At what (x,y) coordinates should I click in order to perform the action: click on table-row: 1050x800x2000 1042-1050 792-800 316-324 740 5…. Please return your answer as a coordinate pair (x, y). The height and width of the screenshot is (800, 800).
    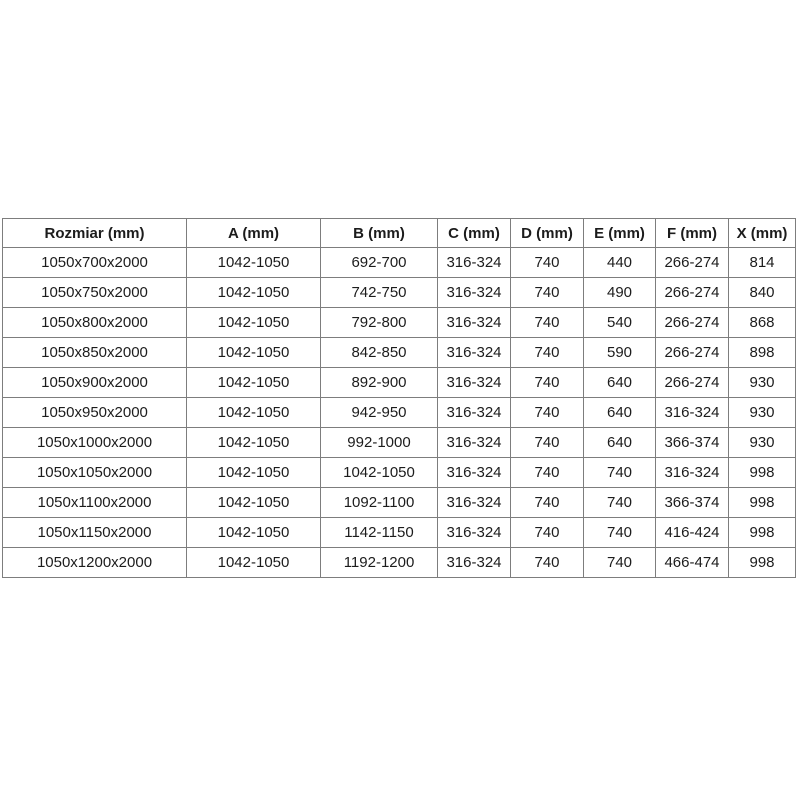
    Looking at the image, I should click on (399, 322).